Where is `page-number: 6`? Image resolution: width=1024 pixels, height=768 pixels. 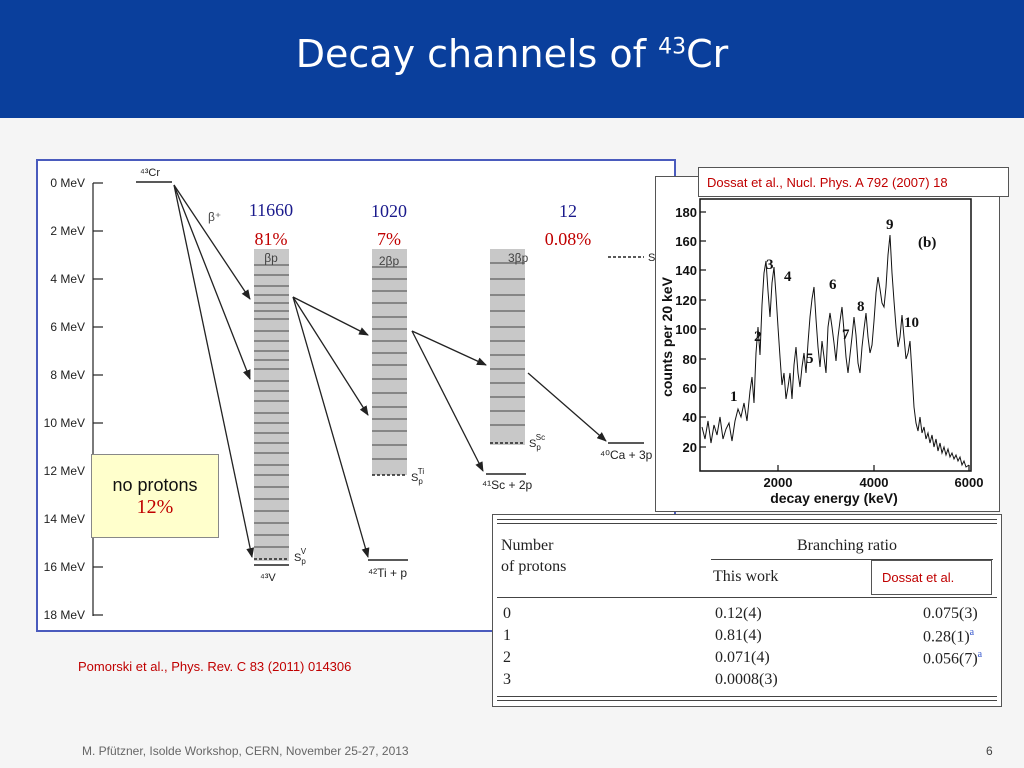 page-number: 6 is located at coordinates (989, 751).